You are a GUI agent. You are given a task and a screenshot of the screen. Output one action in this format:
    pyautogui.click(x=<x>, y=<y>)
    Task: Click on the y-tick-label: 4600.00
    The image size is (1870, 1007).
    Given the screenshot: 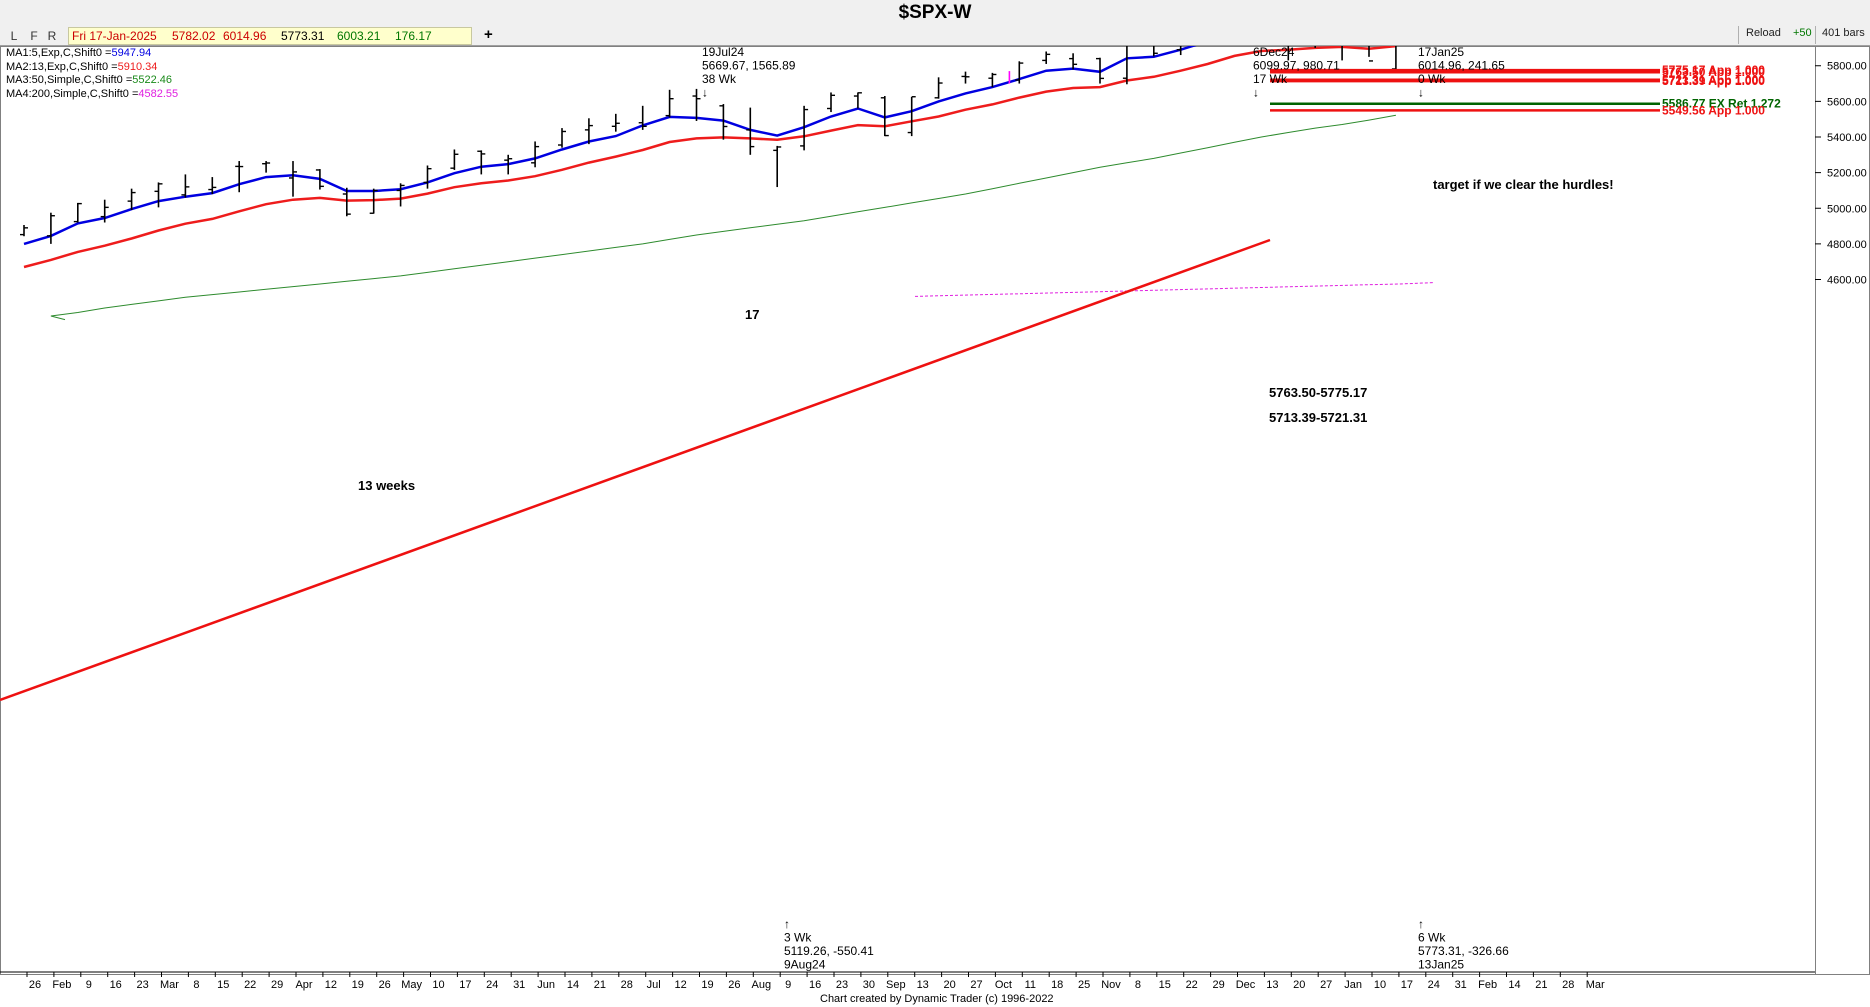 What is the action you would take?
    pyautogui.click(x=1847, y=281)
    